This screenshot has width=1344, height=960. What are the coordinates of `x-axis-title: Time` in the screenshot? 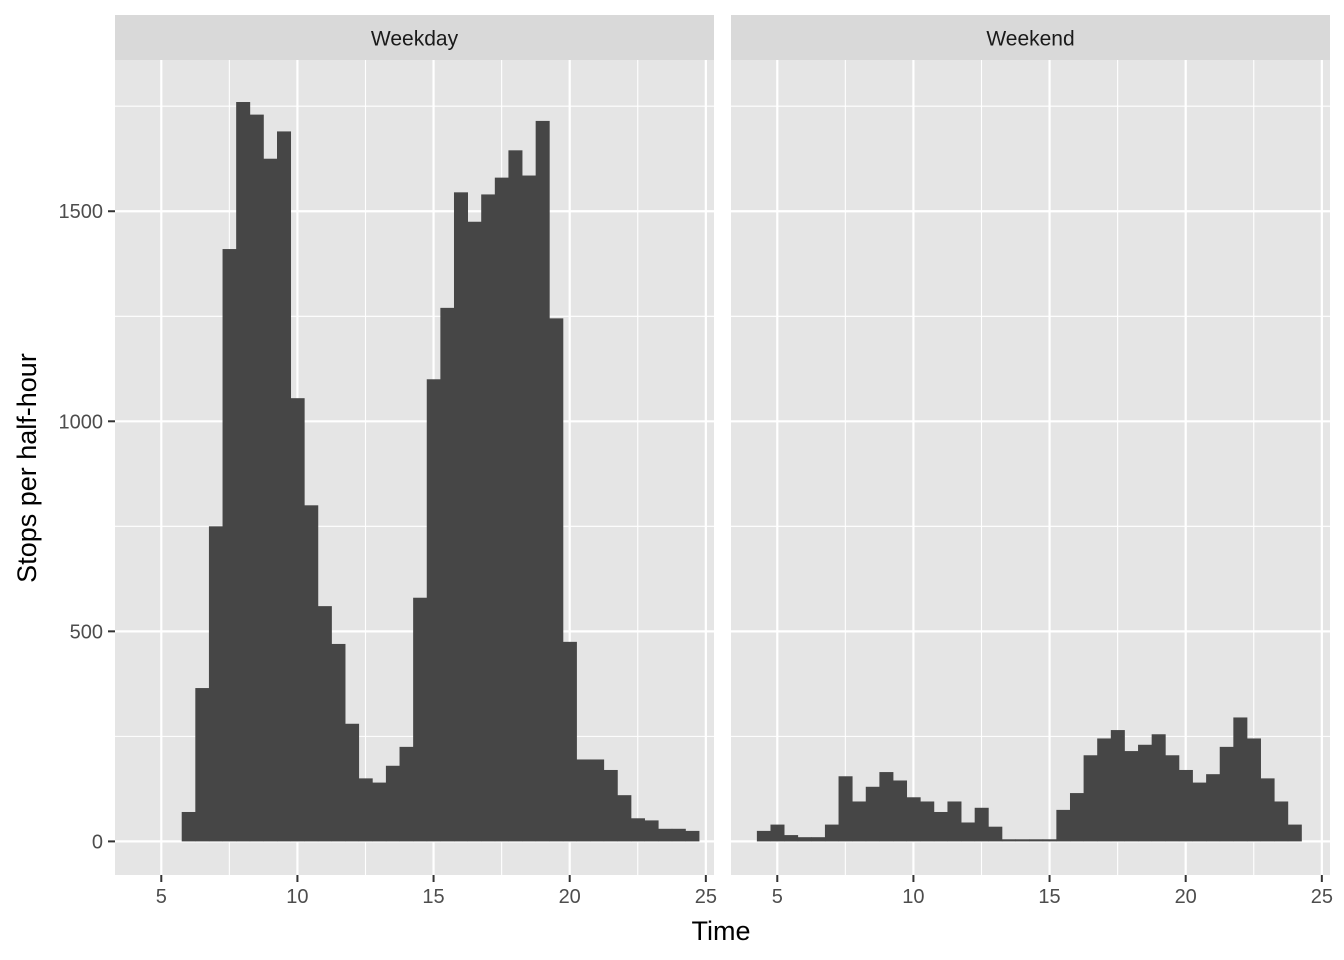 It's located at (721, 931).